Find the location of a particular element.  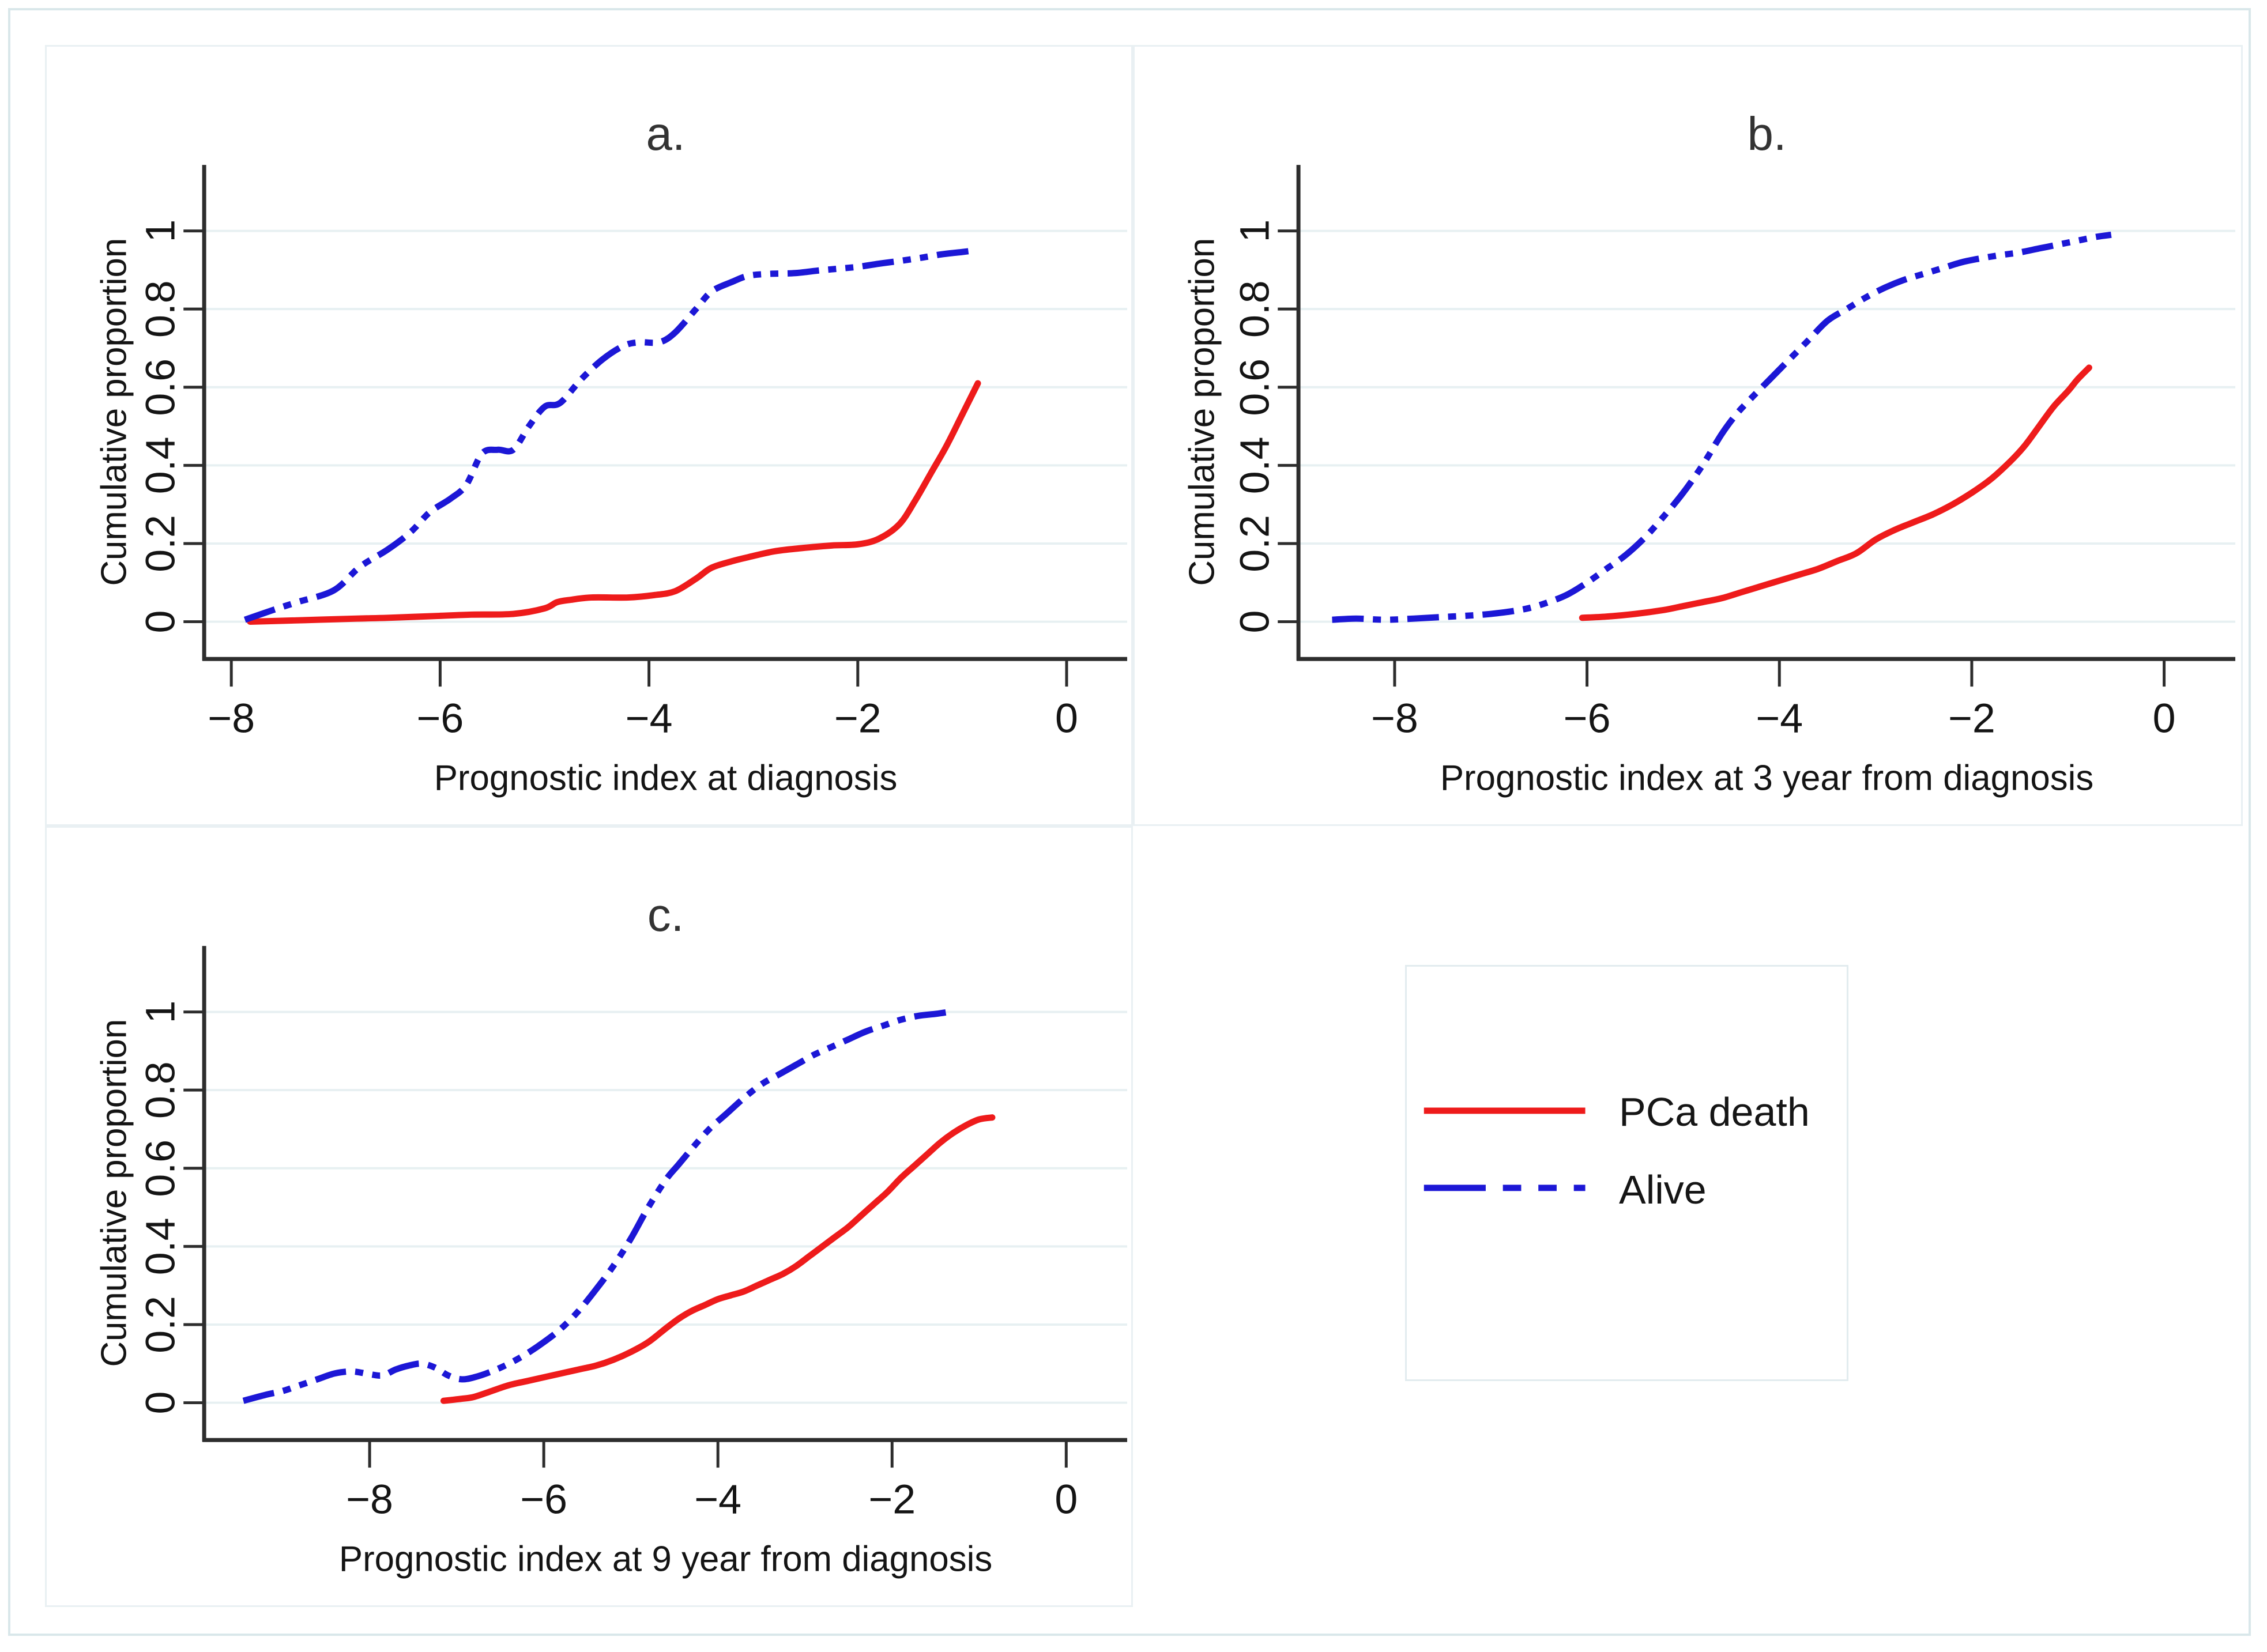

x-axis-title: Prognostic index at diagnosis is located at coordinates (666, 778).